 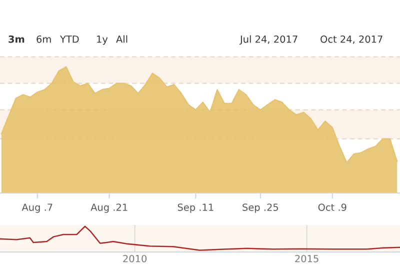 What do you see at coordinates (109, 208) in the screenshot?
I see `x-tick-label: Aug .21` at bounding box center [109, 208].